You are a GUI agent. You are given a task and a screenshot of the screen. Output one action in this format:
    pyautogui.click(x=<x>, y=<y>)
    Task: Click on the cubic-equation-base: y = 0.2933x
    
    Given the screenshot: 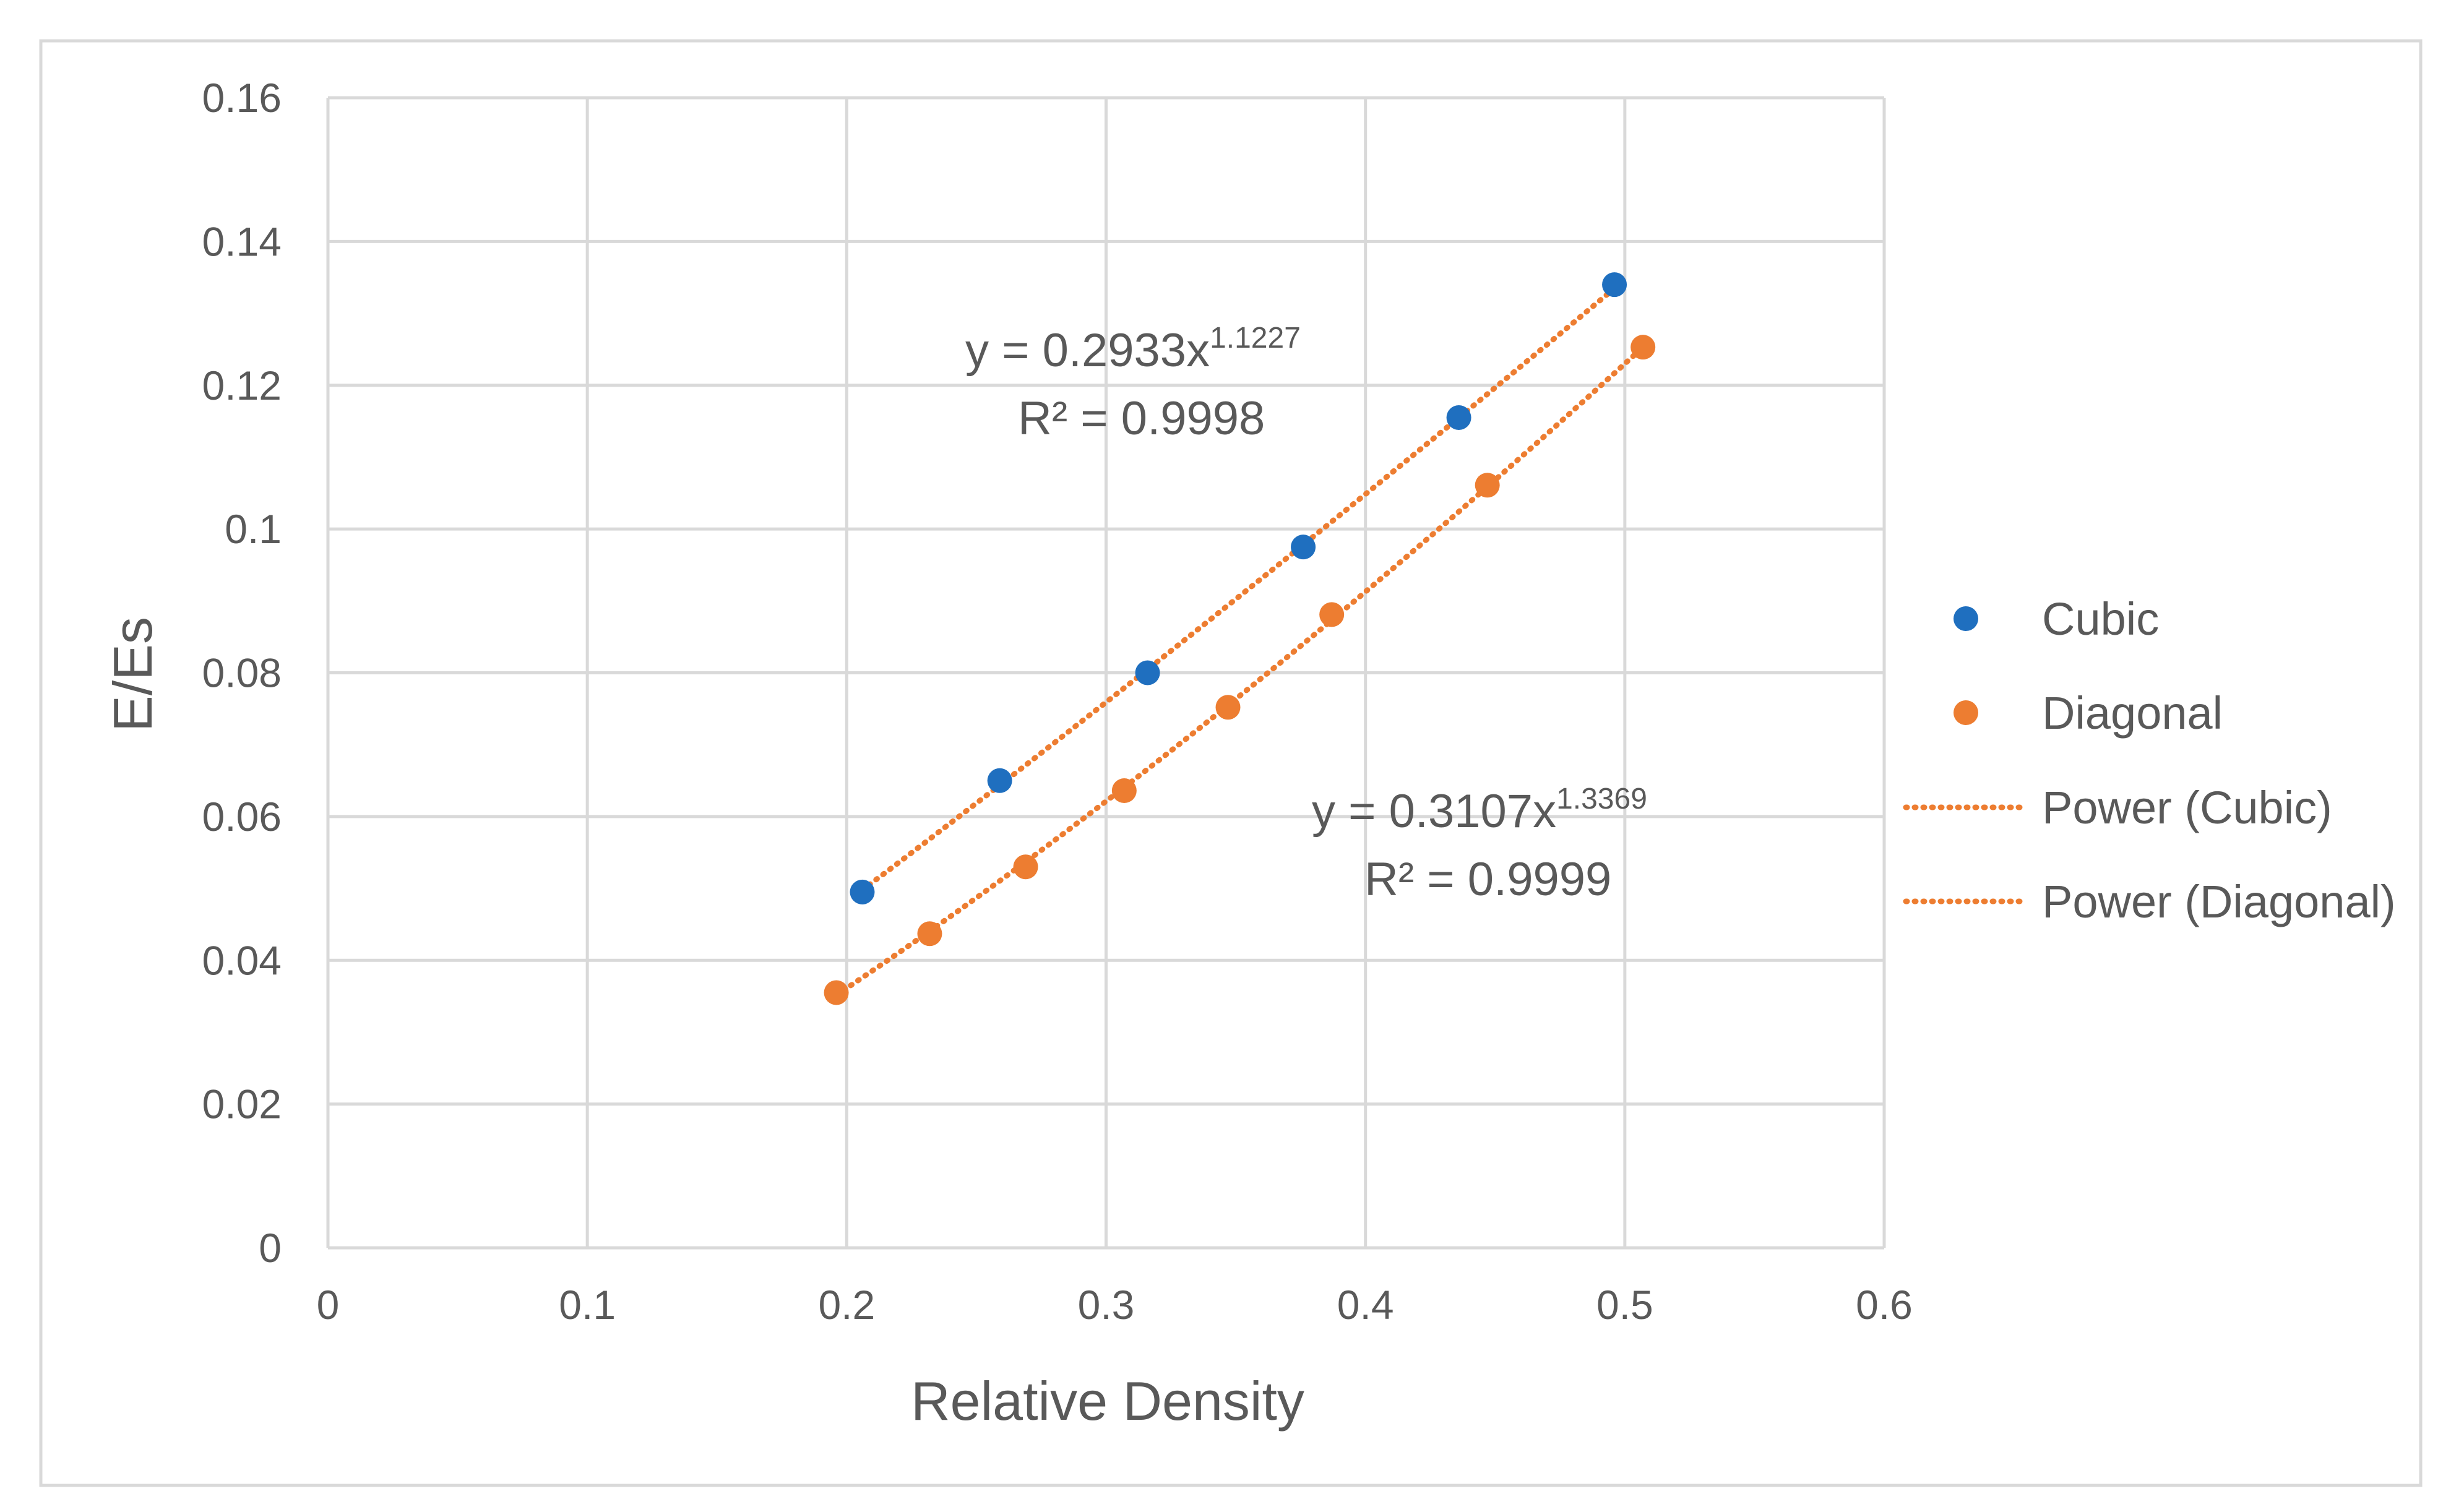 What is the action you would take?
    pyautogui.click(x=1087, y=350)
    